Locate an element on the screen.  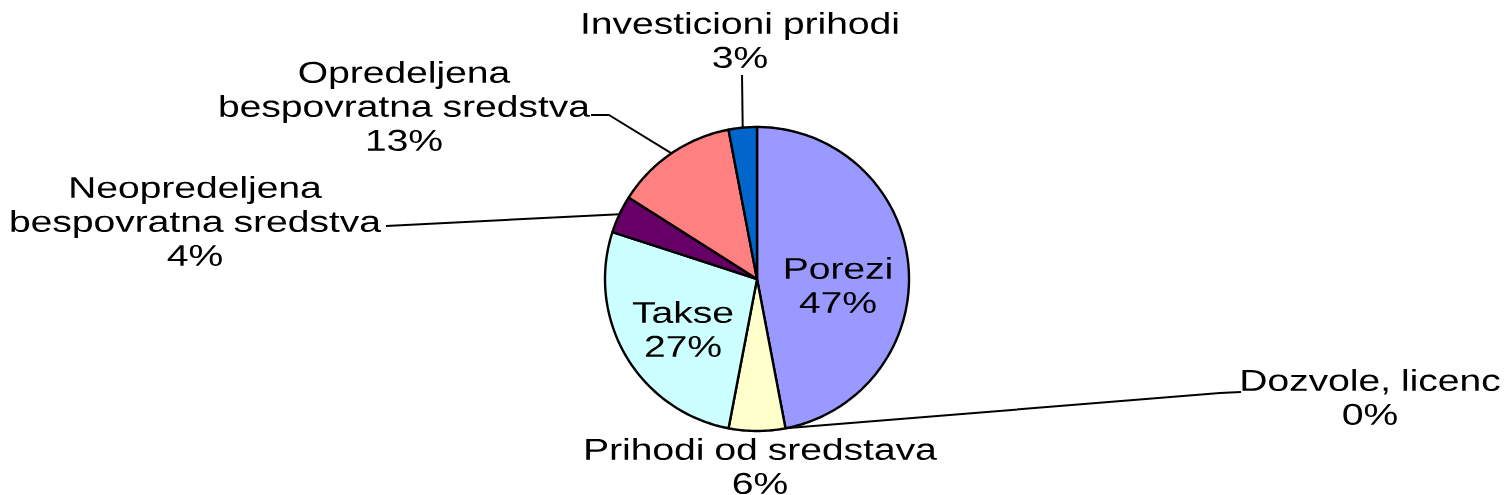
data-label: 4% is located at coordinates (194, 255).